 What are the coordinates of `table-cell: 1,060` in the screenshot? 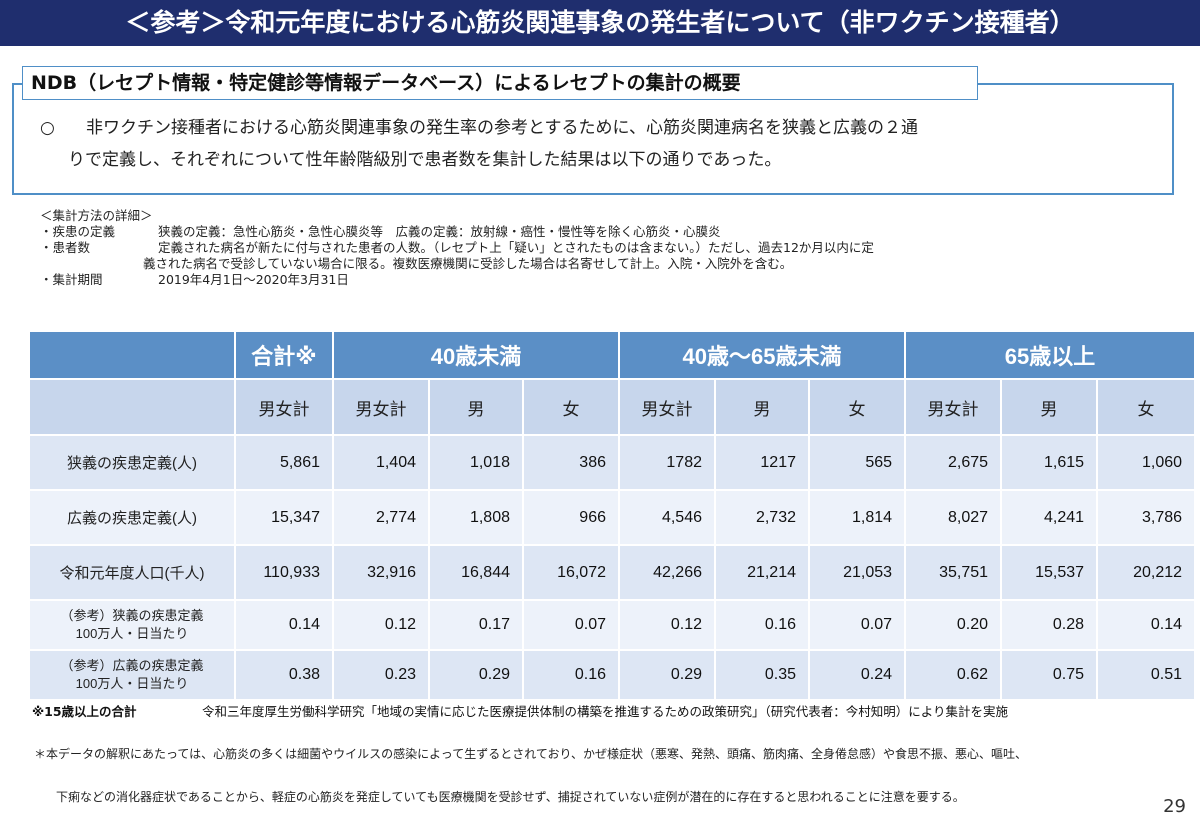 It's located at (1146, 462).